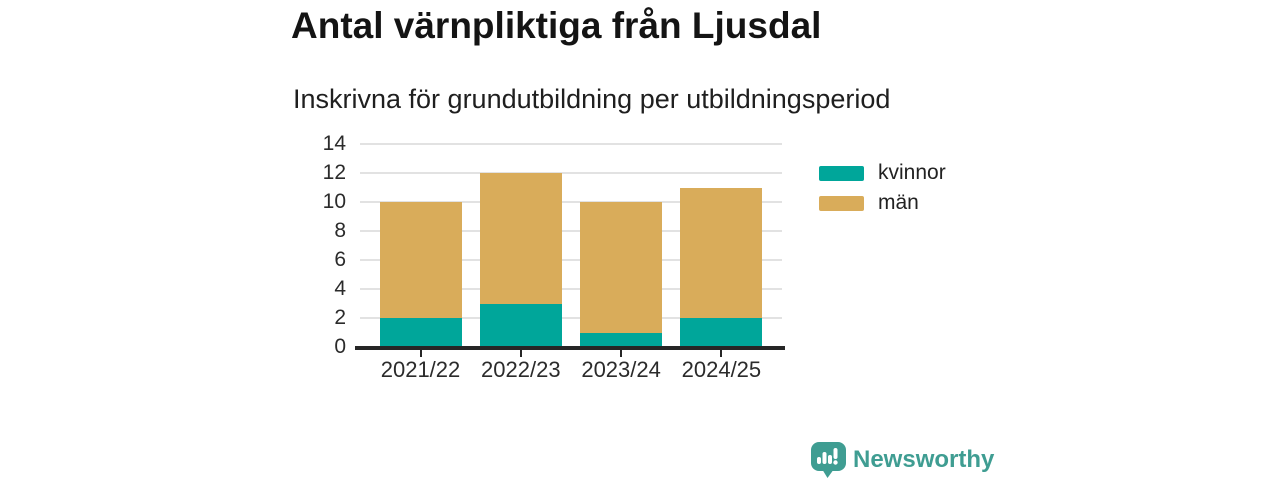 This screenshot has height=480, width=1280. Describe the element at coordinates (334, 172) in the screenshot. I see `y-axis-tick-label: 12` at that location.